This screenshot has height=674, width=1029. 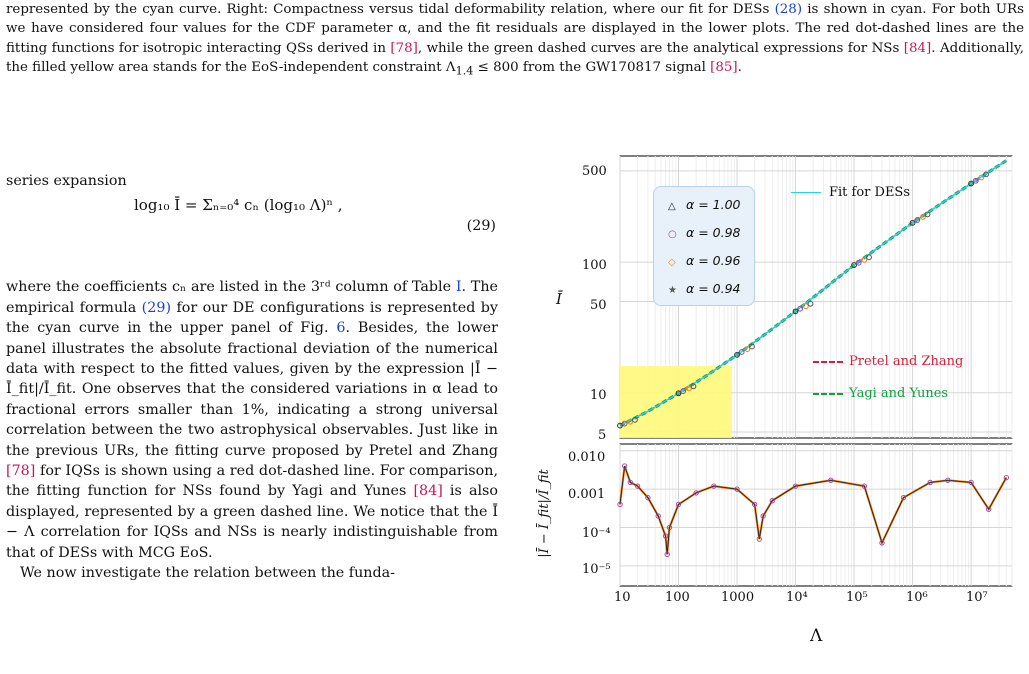 I want to click on caption-text-5: ≤ 800 from the GW170817 signal, so click(x=592, y=68).